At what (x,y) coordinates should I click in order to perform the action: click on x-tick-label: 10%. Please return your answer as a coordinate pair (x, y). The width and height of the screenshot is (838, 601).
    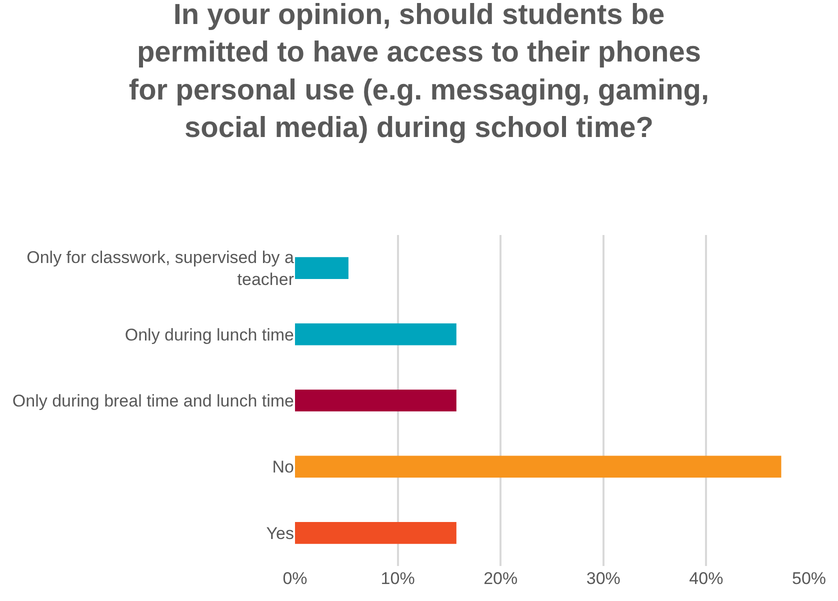
    Looking at the image, I should click on (397, 578).